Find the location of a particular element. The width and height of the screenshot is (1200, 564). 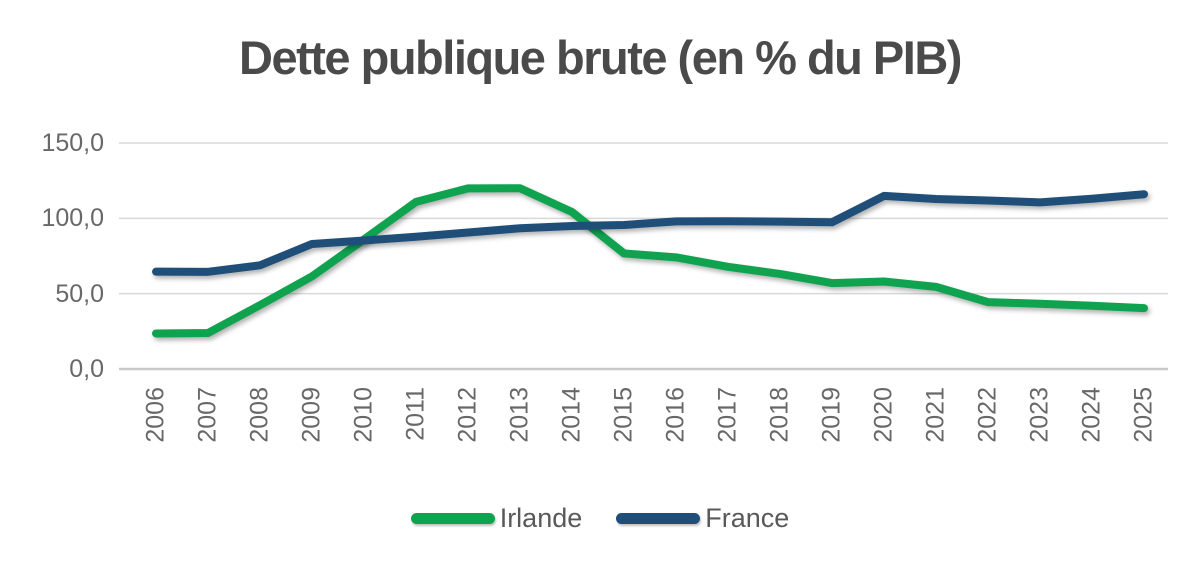

x-tick-label: 2013 is located at coordinates (519, 415).